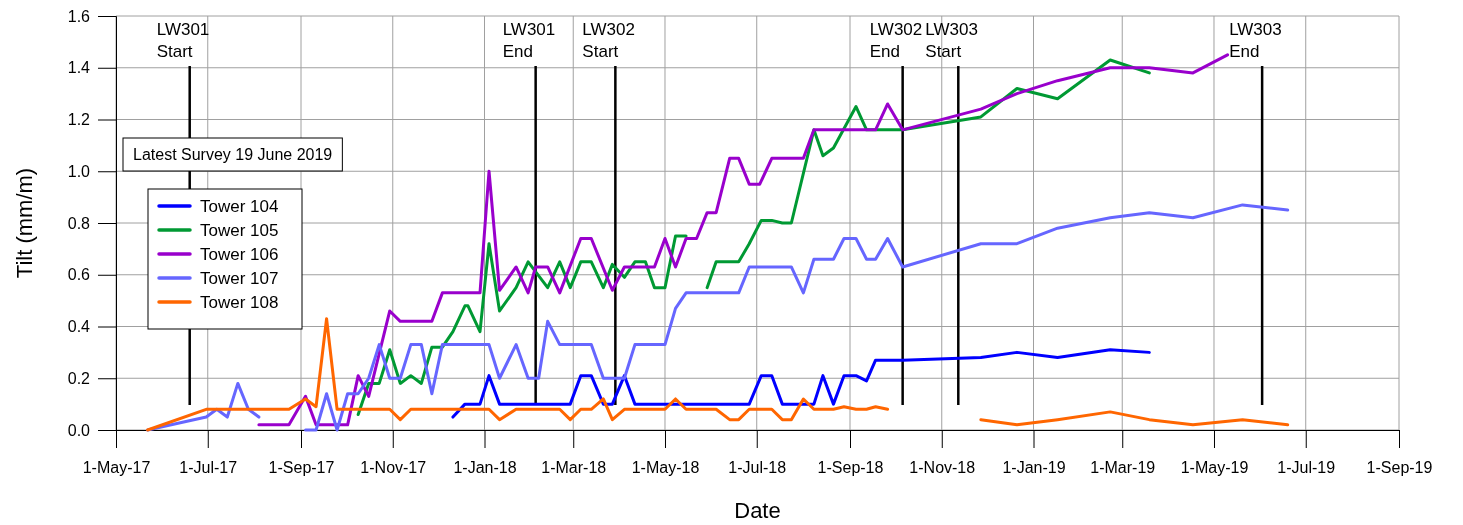 The height and width of the screenshot is (525, 1463). I want to click on ref-line-label: LW302 Start, so click(608, 40).